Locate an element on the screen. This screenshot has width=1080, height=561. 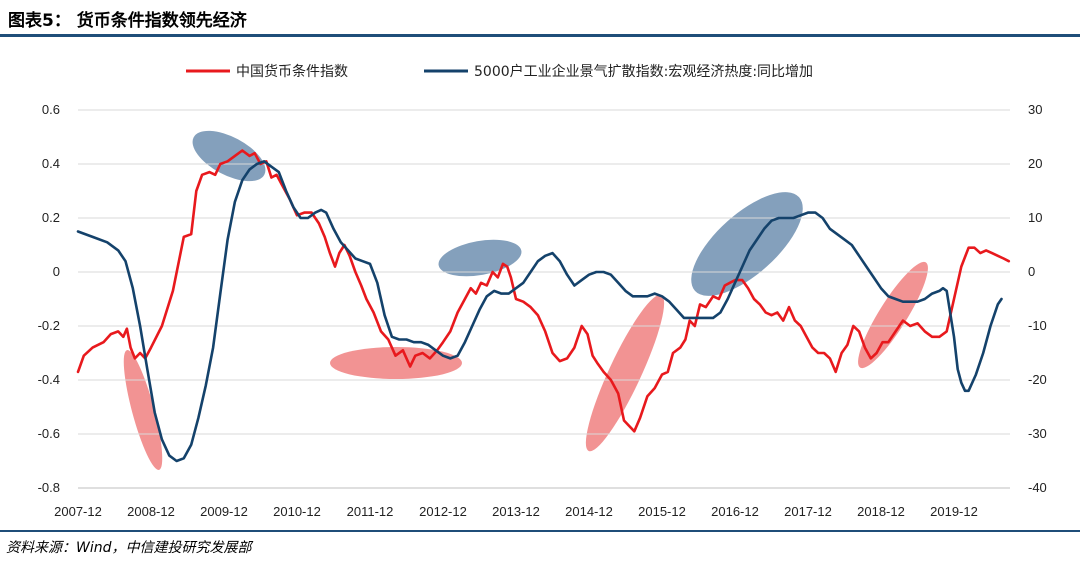
x-tick-label: 2008-12 is located at coordinates (151, 511).